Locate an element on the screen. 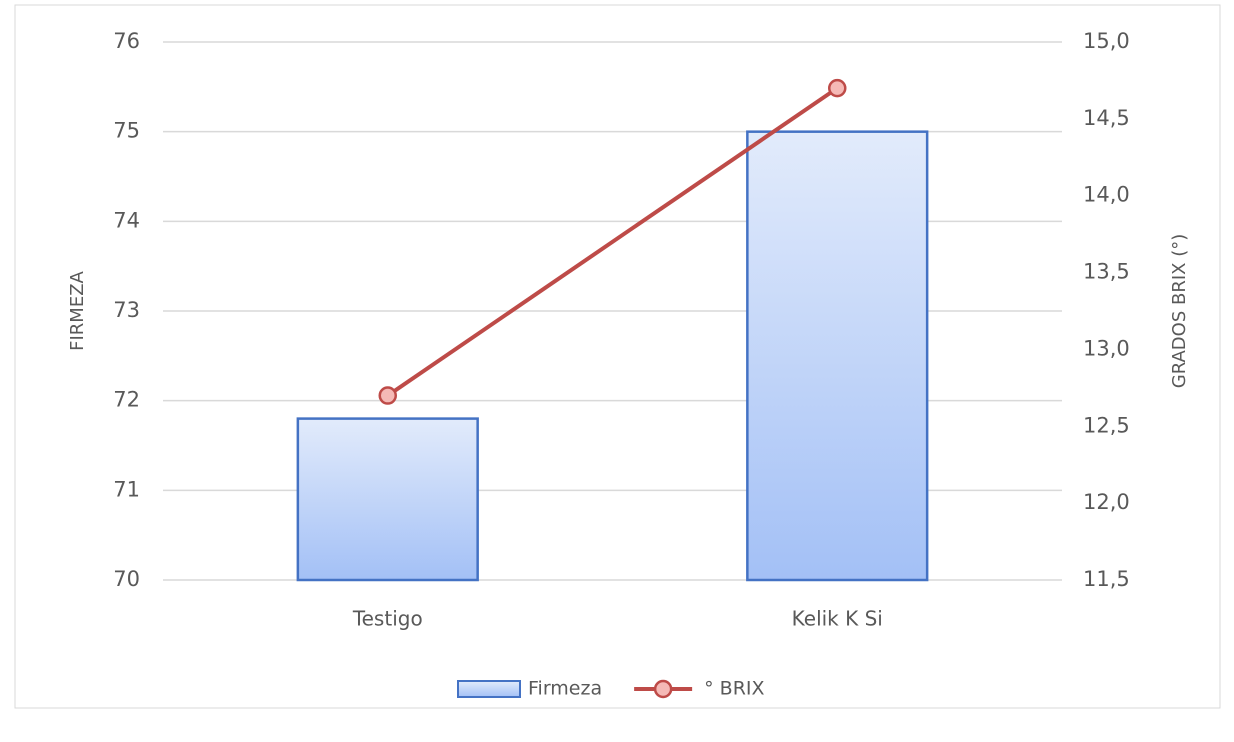 This screenshot has width=1234, height=742. x-tick-label: Testigo is located at coordinates (387, 619).